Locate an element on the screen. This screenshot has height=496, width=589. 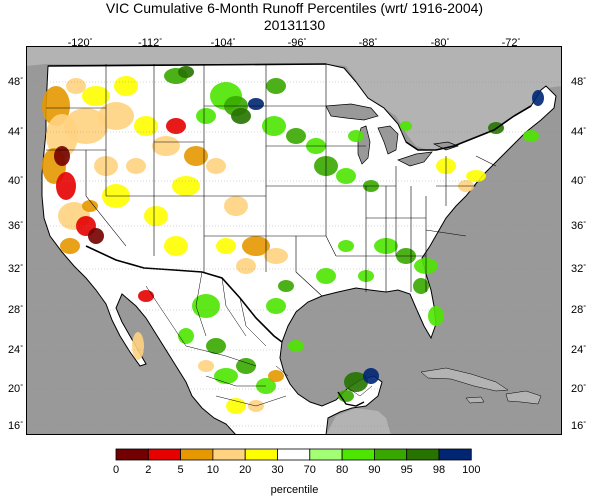
lat-label-left: 28° is located at coordinates (15, 310).